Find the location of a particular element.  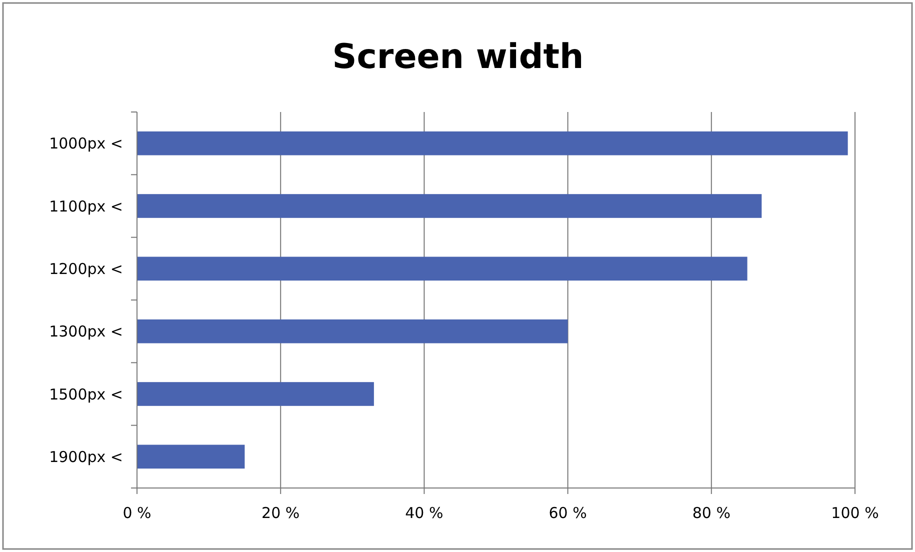

x-tick-label: 0 % is located at coordinates (137, 513).